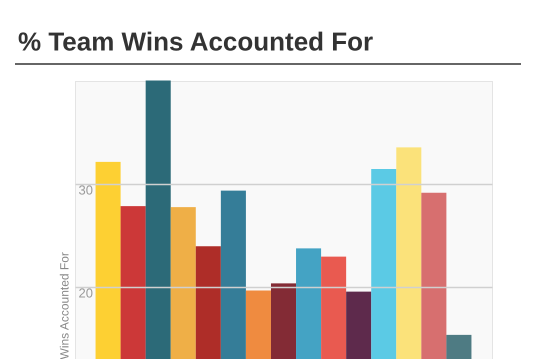 The width and height of the screenshot is (539, 359). I want to click on y-tick-label: 30, so click(85, 190).